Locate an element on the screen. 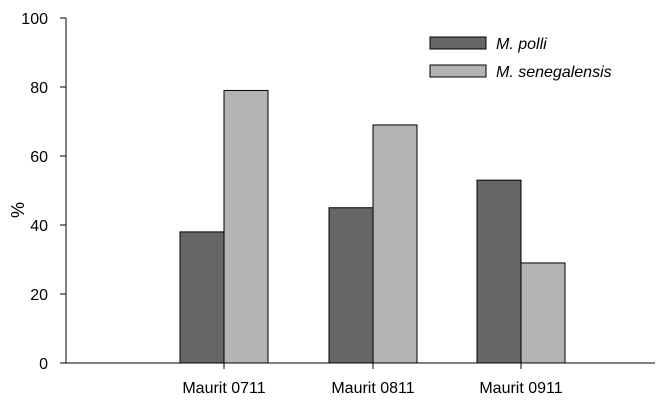 The width and height of the screenshot is (659, 402). x-tick-label: Maurit 0811 is located at coordinates (372, 388).